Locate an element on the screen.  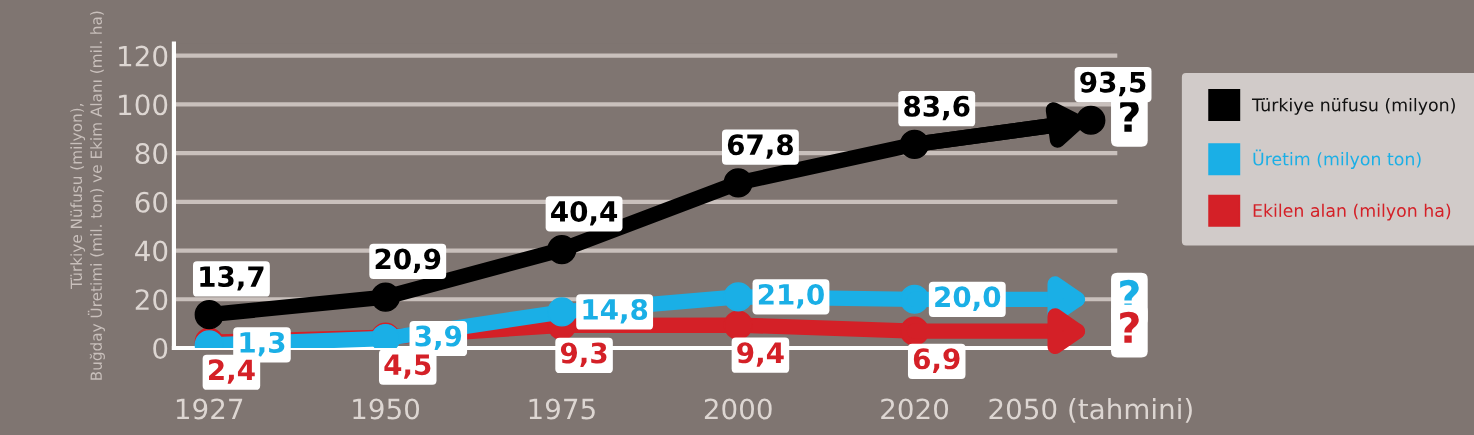
legend-label: Ekilen alan (milyon ha) is located at coordinates (1352, 212).